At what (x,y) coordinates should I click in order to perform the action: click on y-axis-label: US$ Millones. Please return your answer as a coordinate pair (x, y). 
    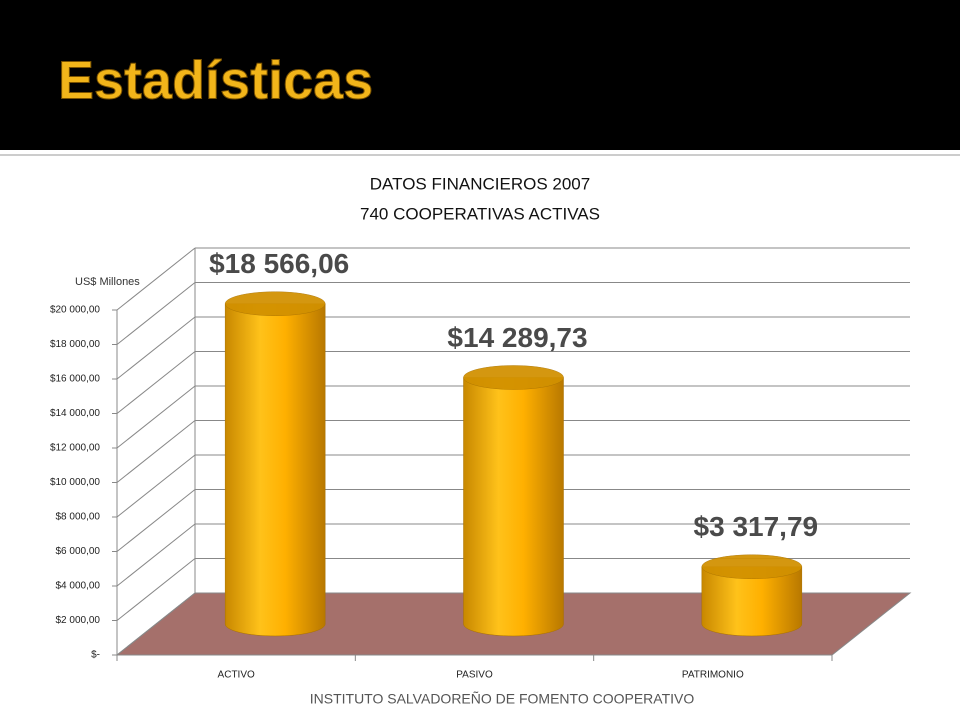
    Looking at the image, I should click on (107, 282).